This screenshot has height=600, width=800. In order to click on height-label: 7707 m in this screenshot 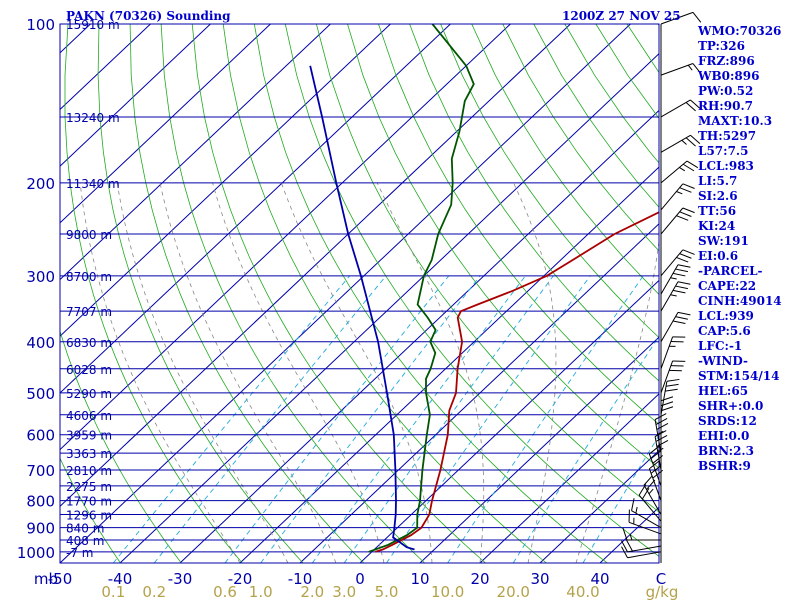, I will do `click(89, 312)`.